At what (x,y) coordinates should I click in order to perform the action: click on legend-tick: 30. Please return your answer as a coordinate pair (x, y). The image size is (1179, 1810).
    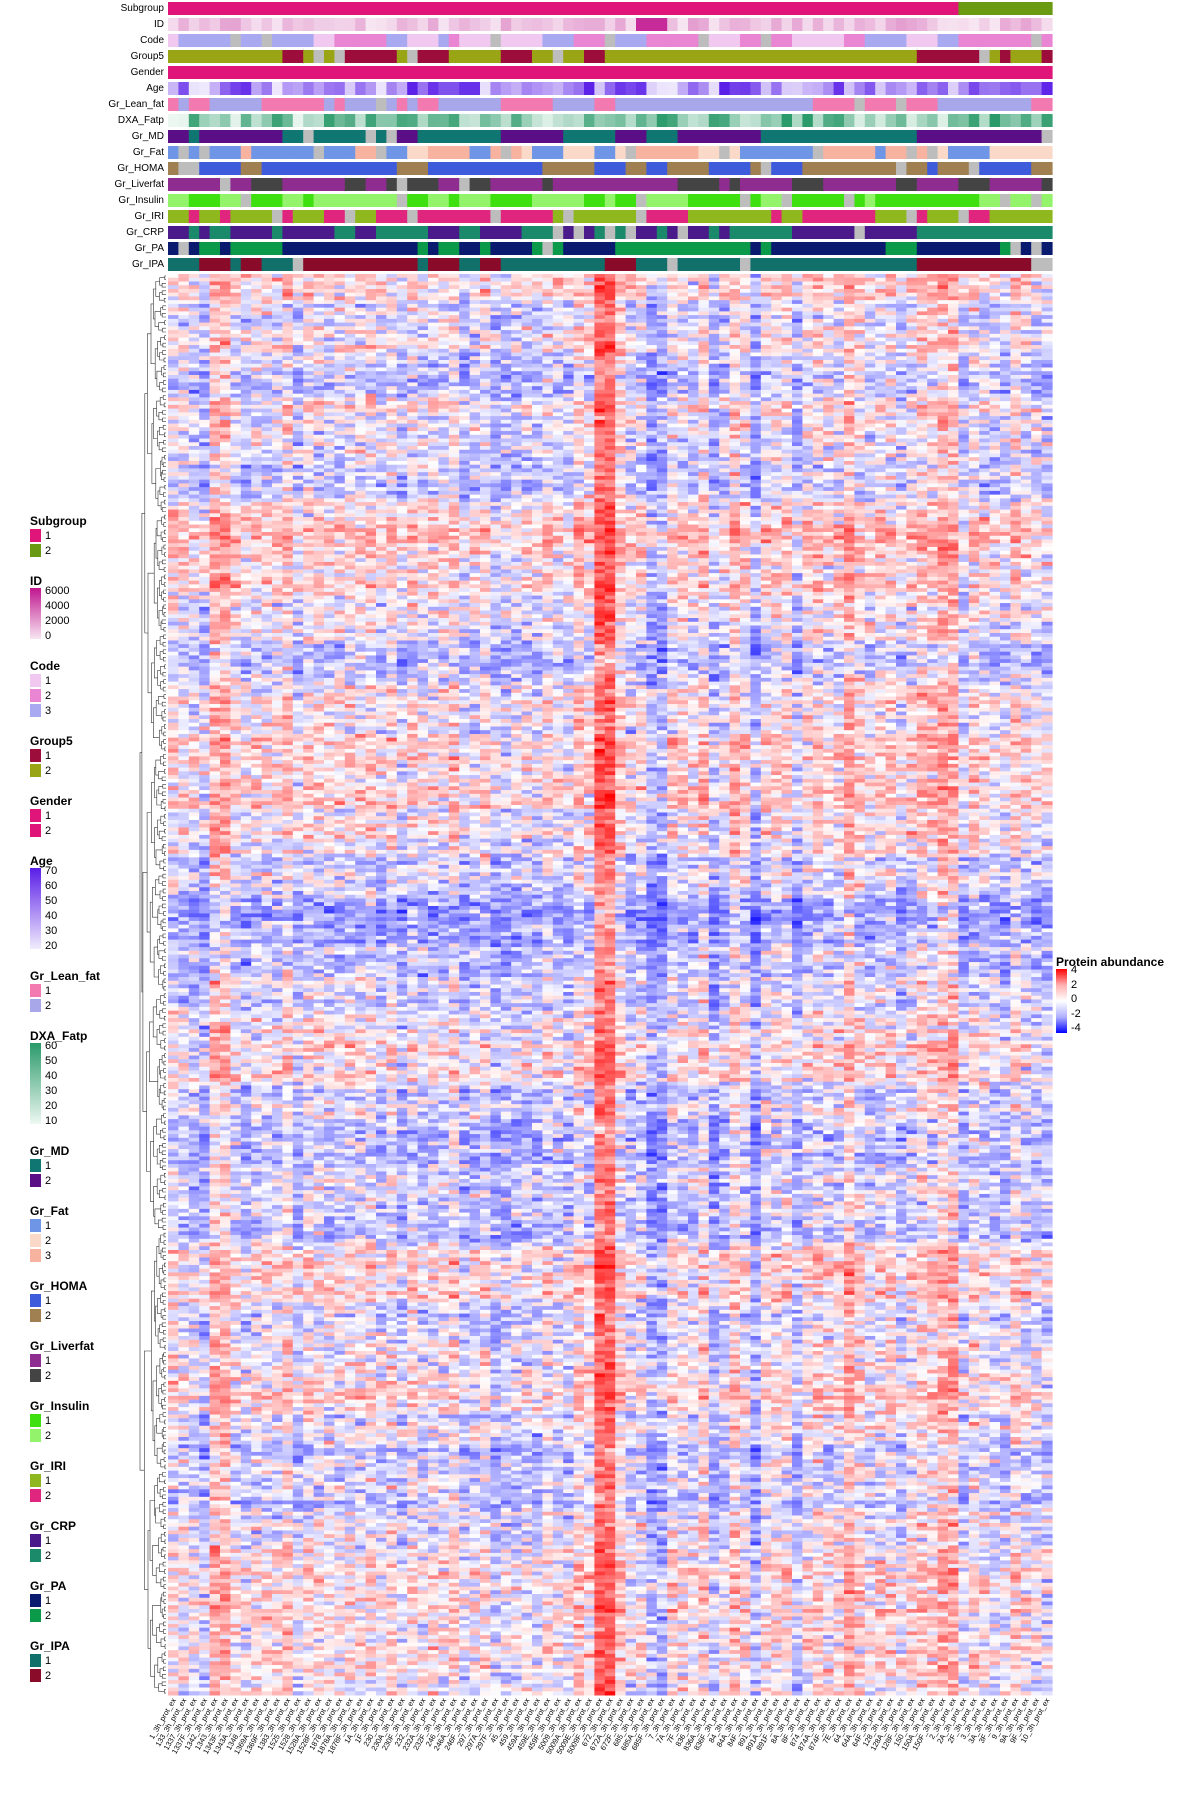
    Looking at the image, I should click on (51, 1091).